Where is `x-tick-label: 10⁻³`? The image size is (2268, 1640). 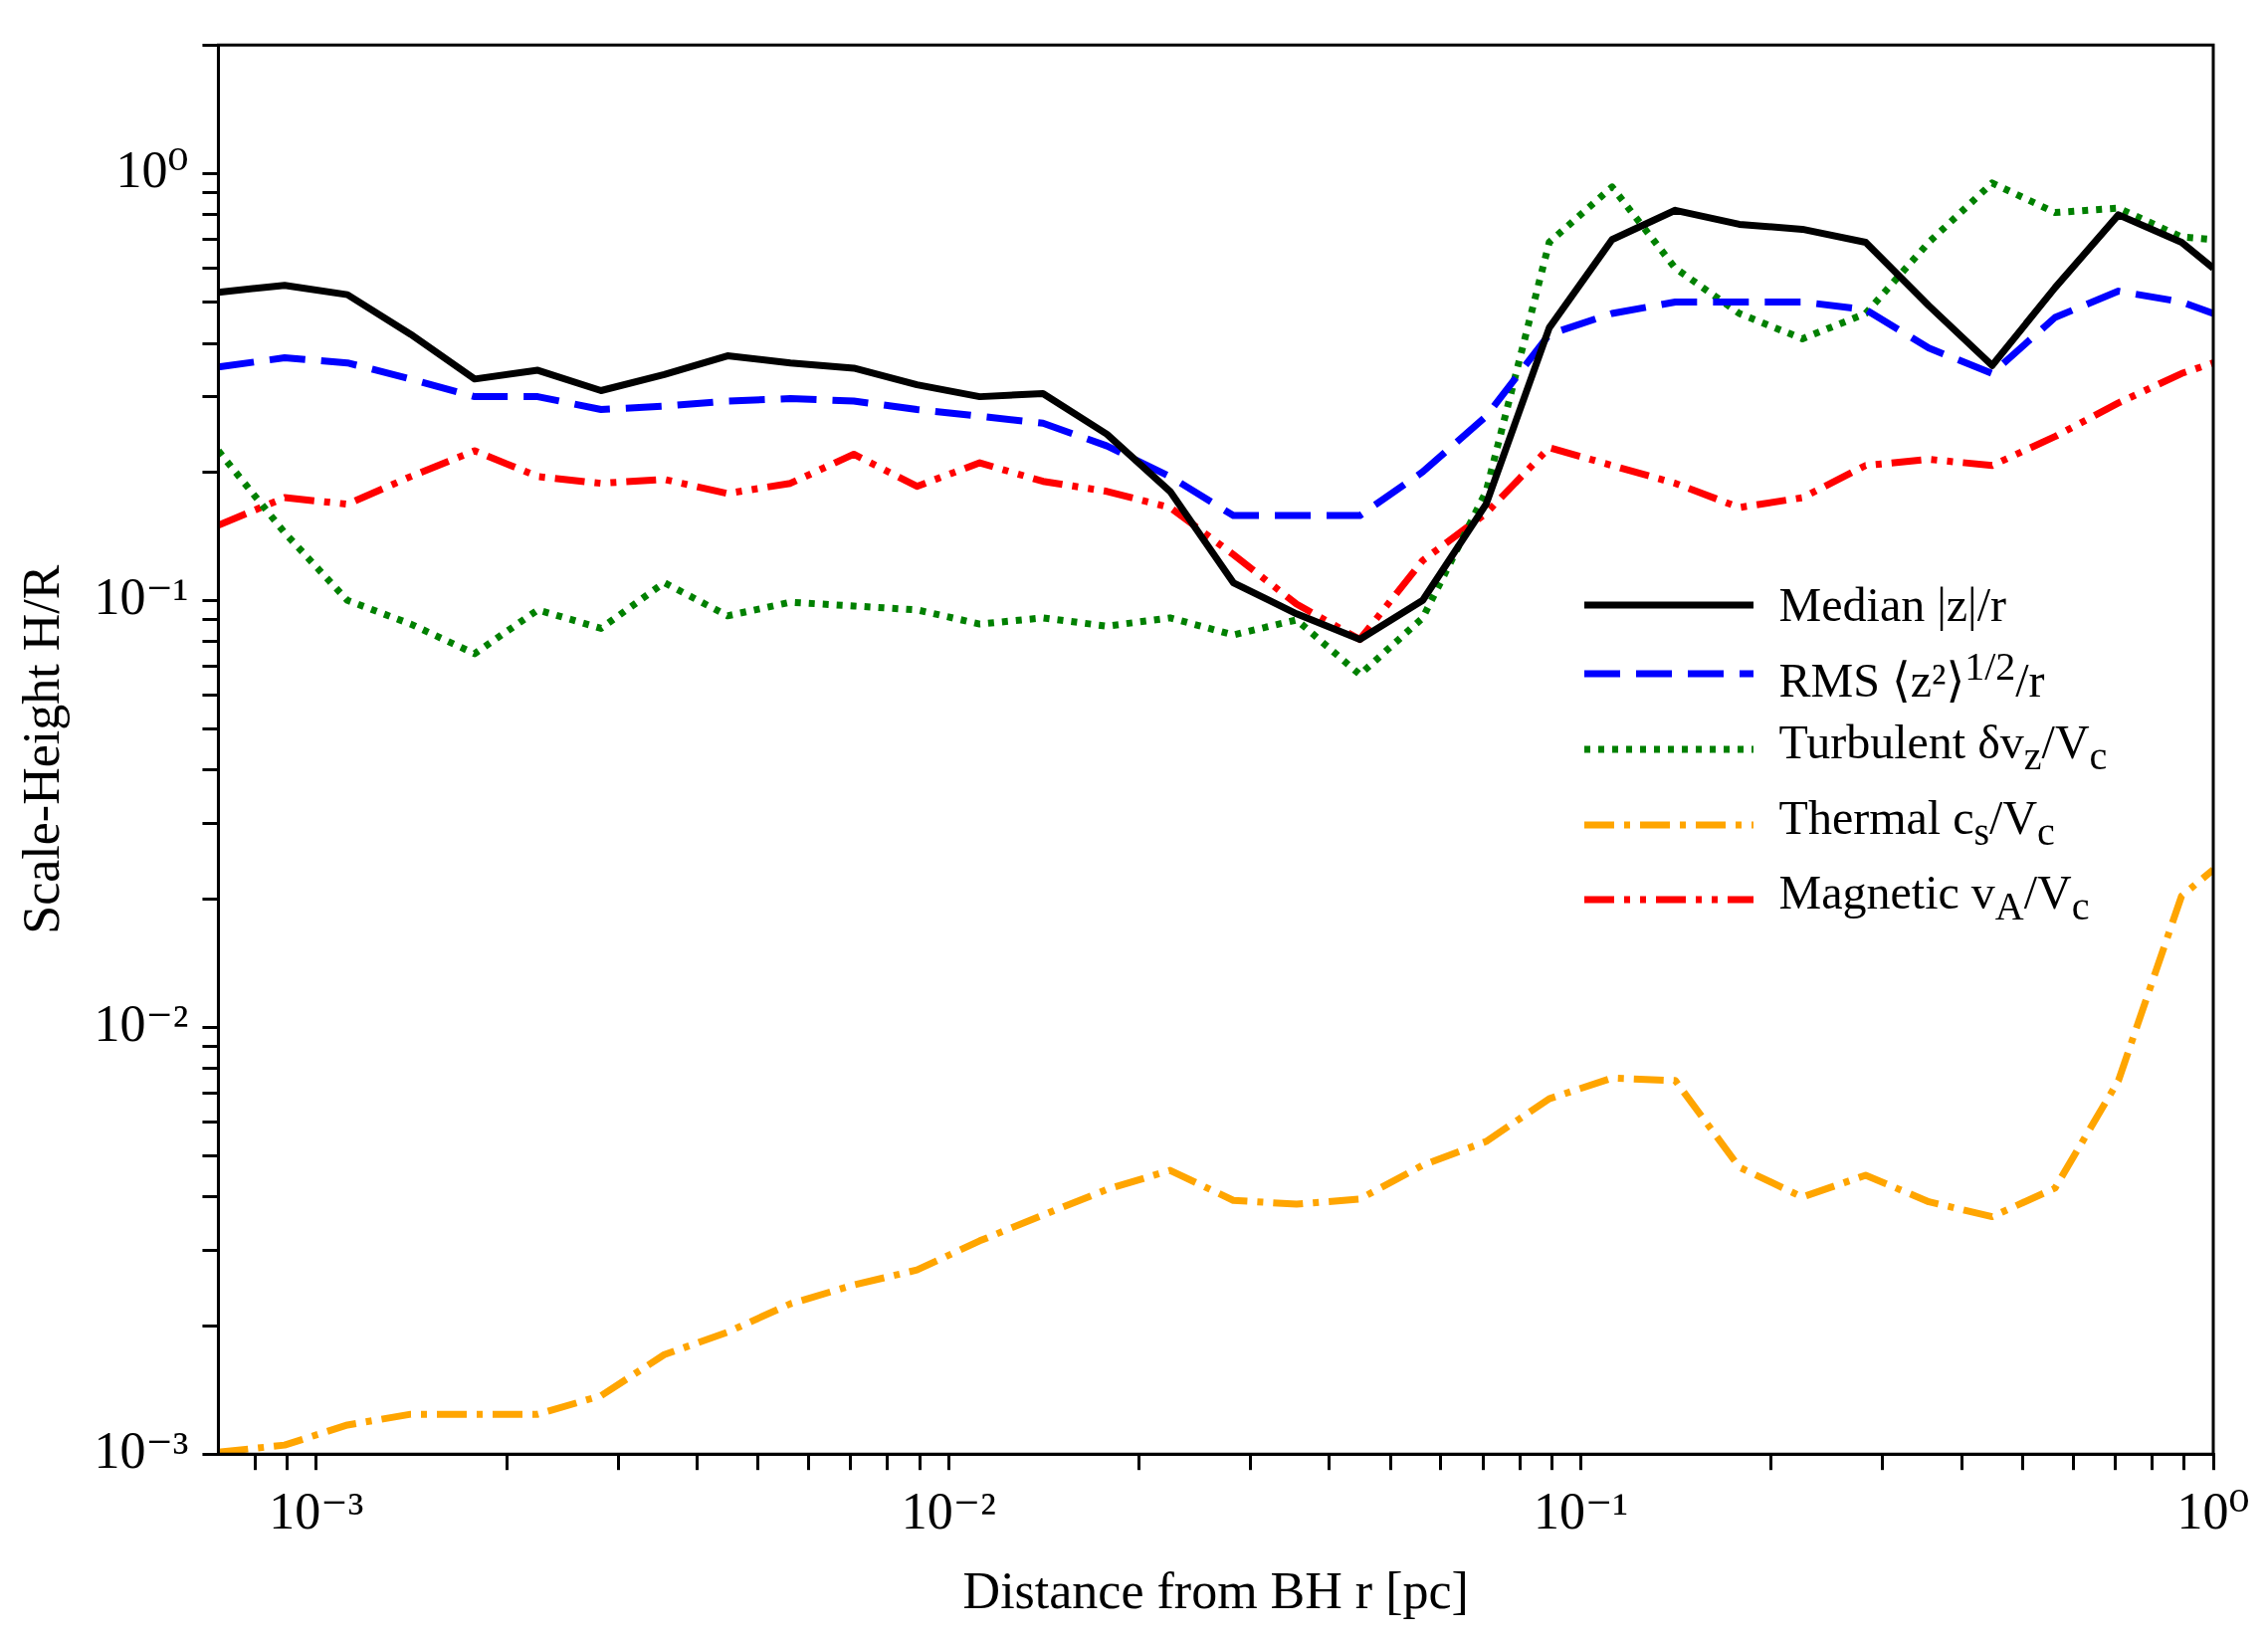
x-tick-label: 10⁻³ is located at coordinates (316, 1512).